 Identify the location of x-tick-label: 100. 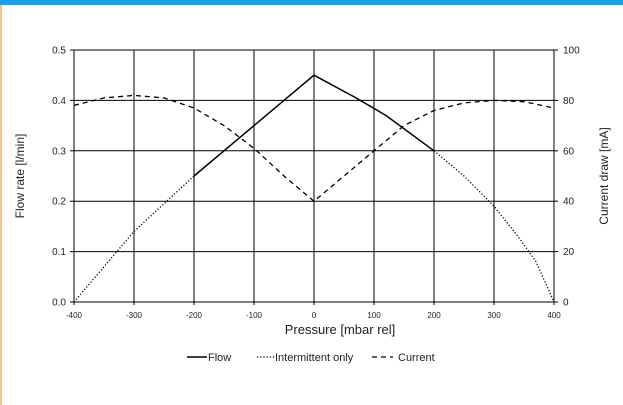
(374, 315).